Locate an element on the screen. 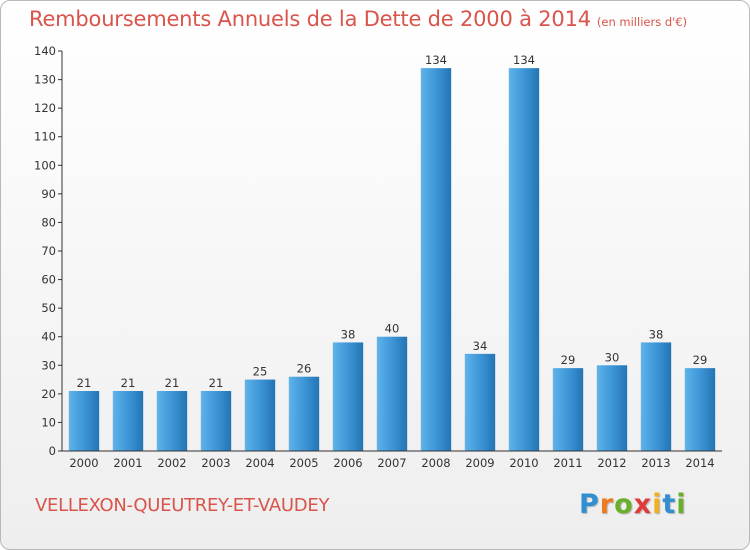  bar-2014 is located at coordinates (700, 409).